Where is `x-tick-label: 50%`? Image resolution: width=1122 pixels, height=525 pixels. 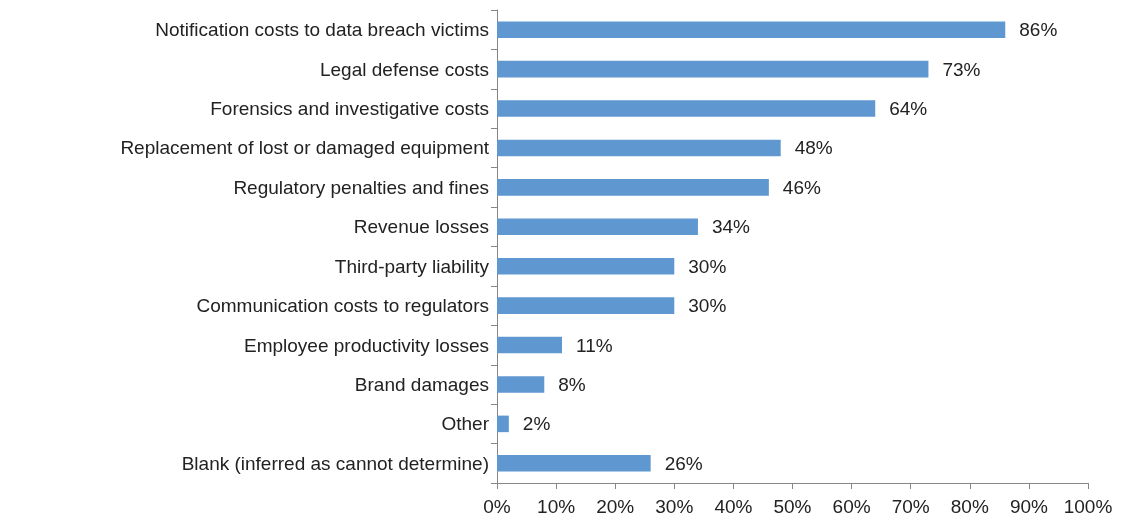
x-tick-label: 50% is located at coordinates (792, 506).